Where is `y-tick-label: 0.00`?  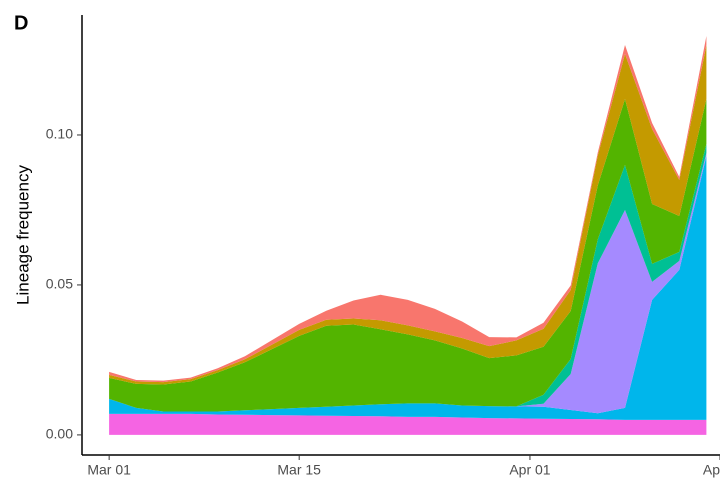 y-tick-label: 0.00 is located at coordinates (59, 434).